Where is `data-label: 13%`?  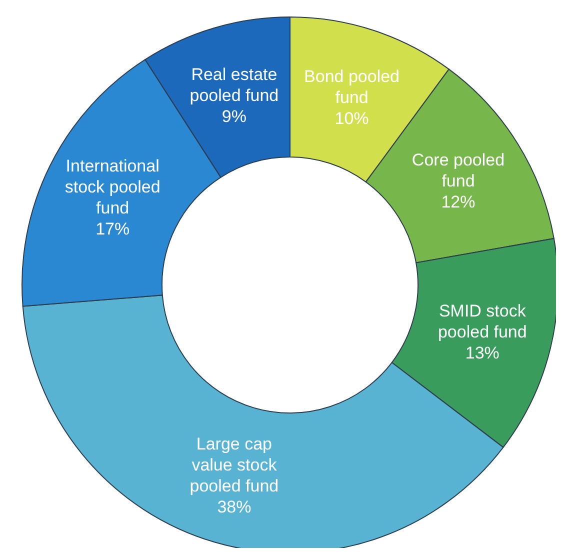
data-label: 13% is located at coordinates (482, 352).